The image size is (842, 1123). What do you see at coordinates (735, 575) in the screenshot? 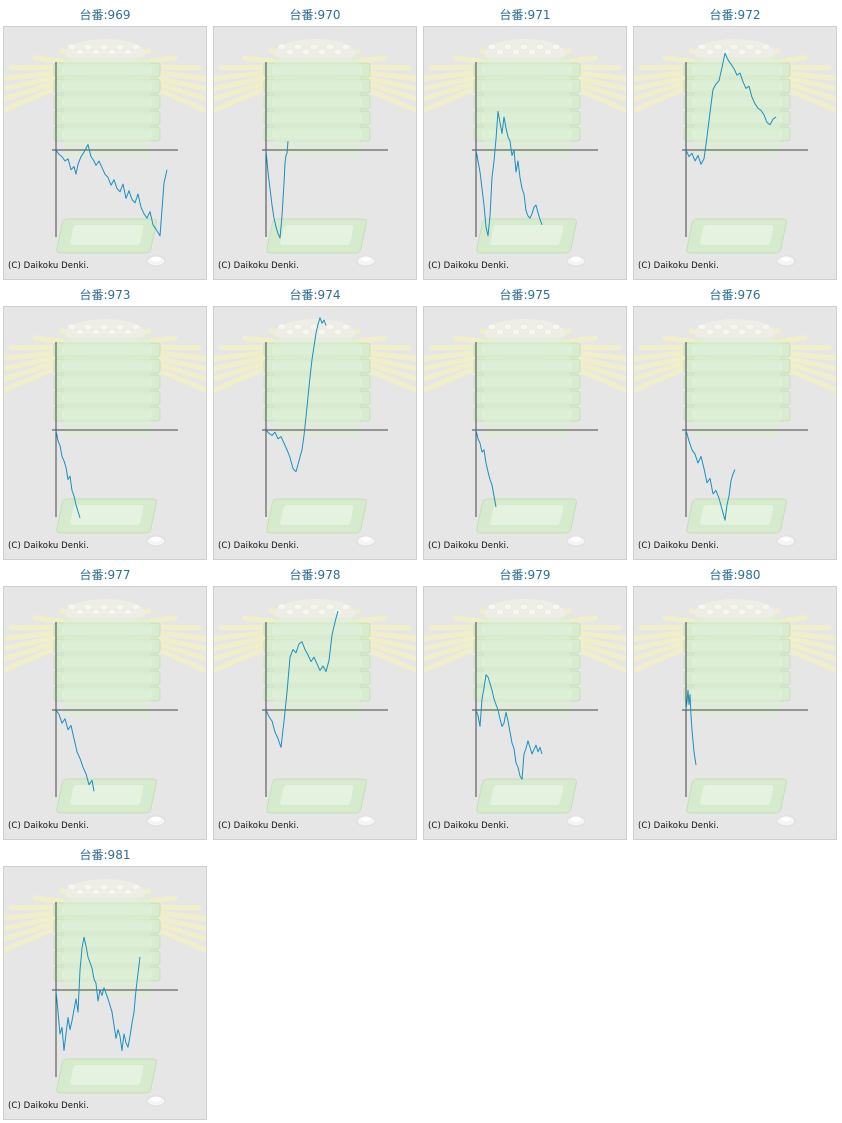
I see `chart-title: 台番:980` at bounding box center [735, 575].